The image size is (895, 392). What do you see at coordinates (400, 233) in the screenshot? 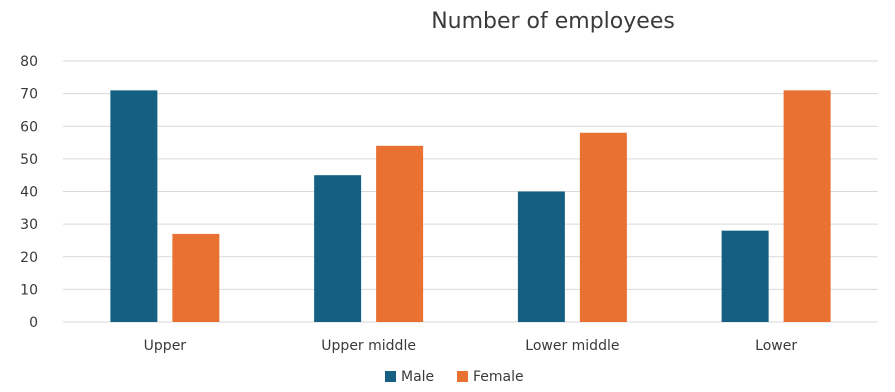
I see `bar-female-upper-middle` at bounding box center [400, 233].